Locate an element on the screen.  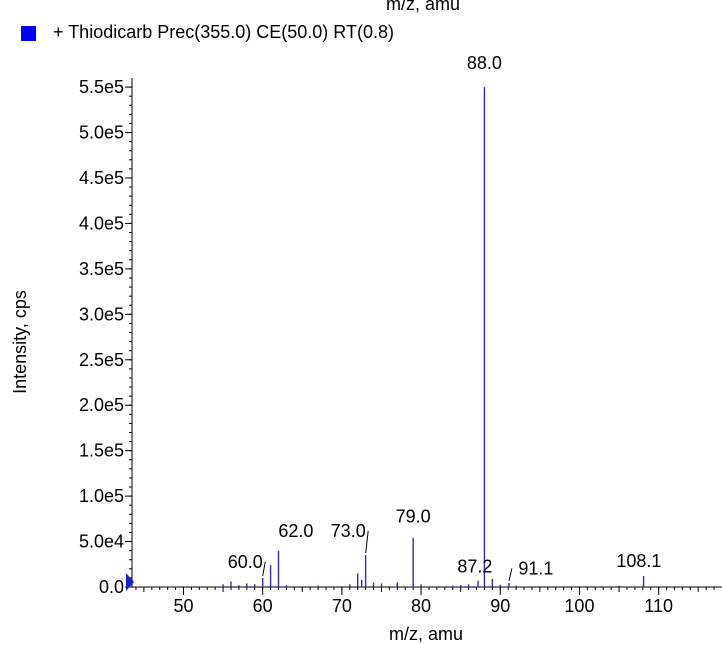
x-tick-label: 50 is located at coordinates (183, 606).